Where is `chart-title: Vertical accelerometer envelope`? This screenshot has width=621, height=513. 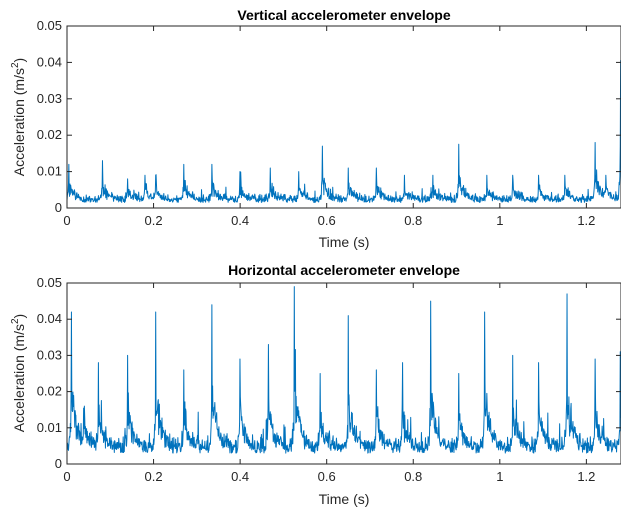 chart-title: Vertical accelerometer envelope is located at coordinates (343, 15).